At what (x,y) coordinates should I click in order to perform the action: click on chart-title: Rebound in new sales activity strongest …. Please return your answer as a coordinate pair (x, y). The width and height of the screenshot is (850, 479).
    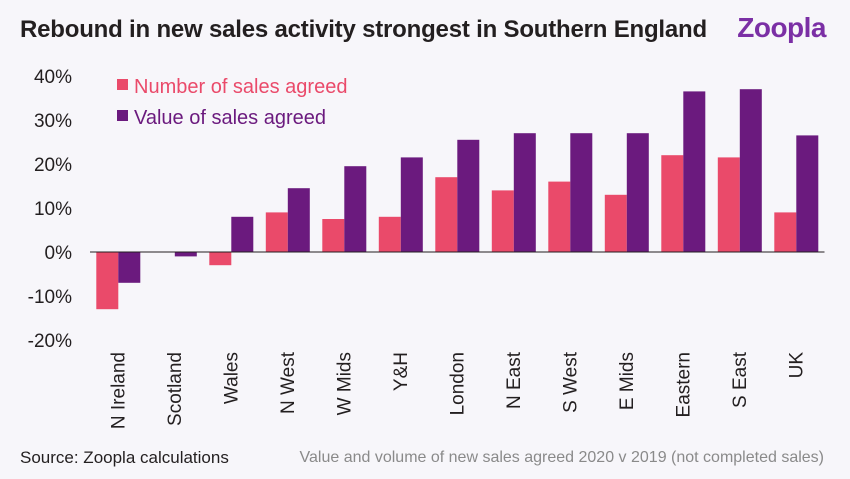
    Looking at the image, I should click on (363, 29).